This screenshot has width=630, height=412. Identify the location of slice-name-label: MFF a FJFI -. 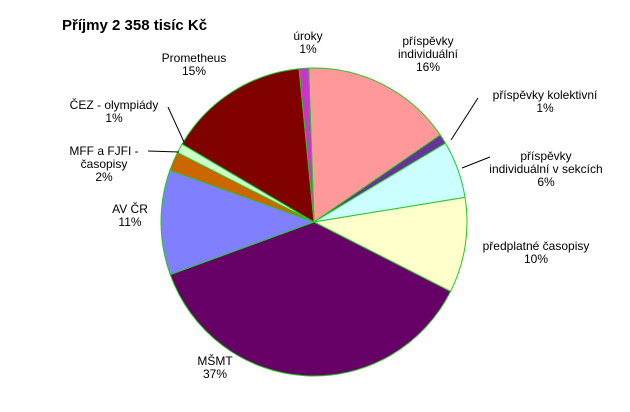
(103, 151).